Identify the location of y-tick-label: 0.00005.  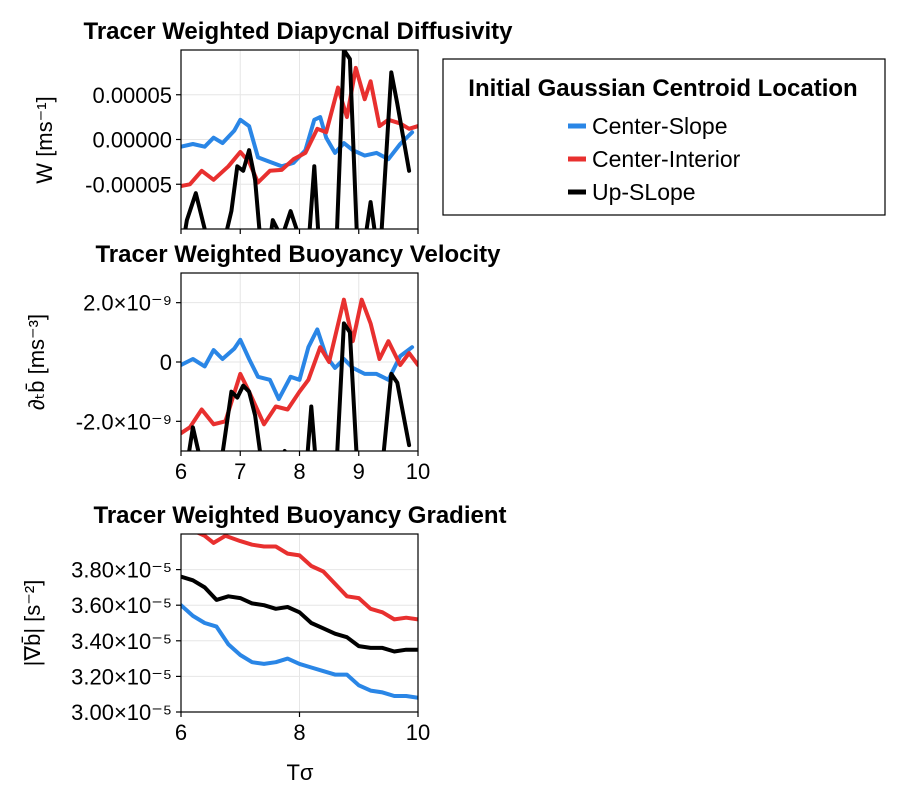
(132, 95).